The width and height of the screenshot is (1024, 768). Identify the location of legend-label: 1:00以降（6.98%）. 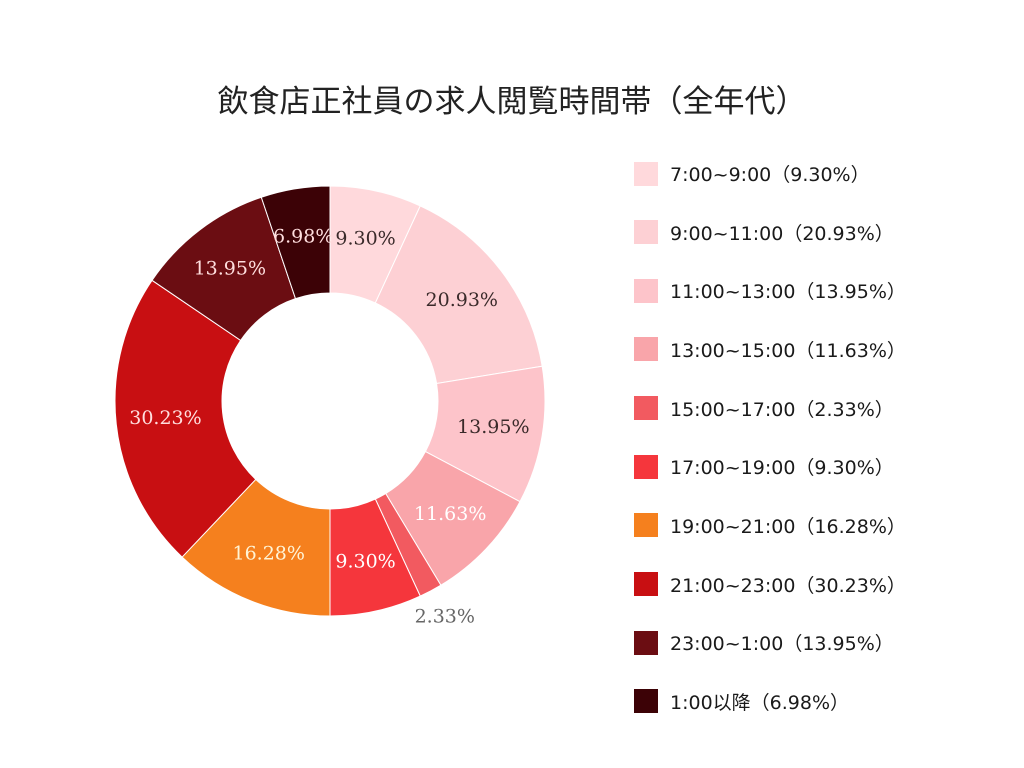
(760, 702).